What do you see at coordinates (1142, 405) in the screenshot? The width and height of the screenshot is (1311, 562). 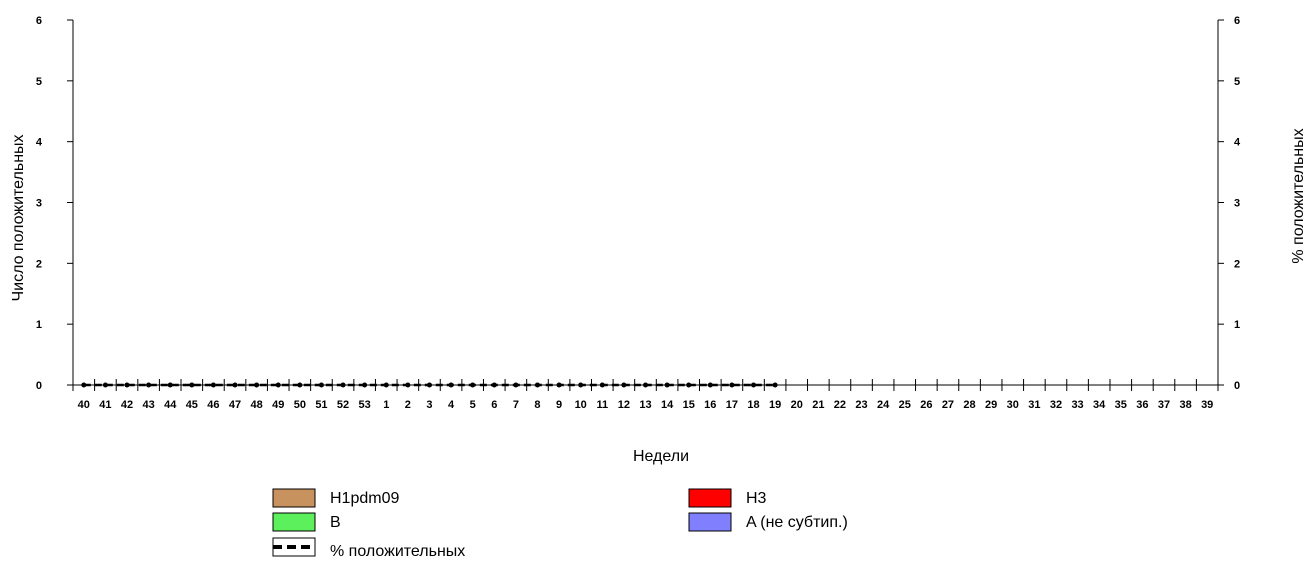 I see `x-tick-label: 36` at bounding box center [1142, 405].